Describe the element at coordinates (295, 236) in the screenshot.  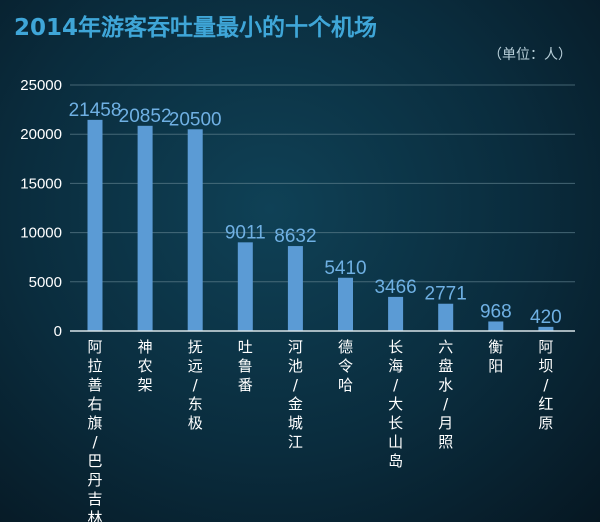
I see `data-label: 8632` at that location.